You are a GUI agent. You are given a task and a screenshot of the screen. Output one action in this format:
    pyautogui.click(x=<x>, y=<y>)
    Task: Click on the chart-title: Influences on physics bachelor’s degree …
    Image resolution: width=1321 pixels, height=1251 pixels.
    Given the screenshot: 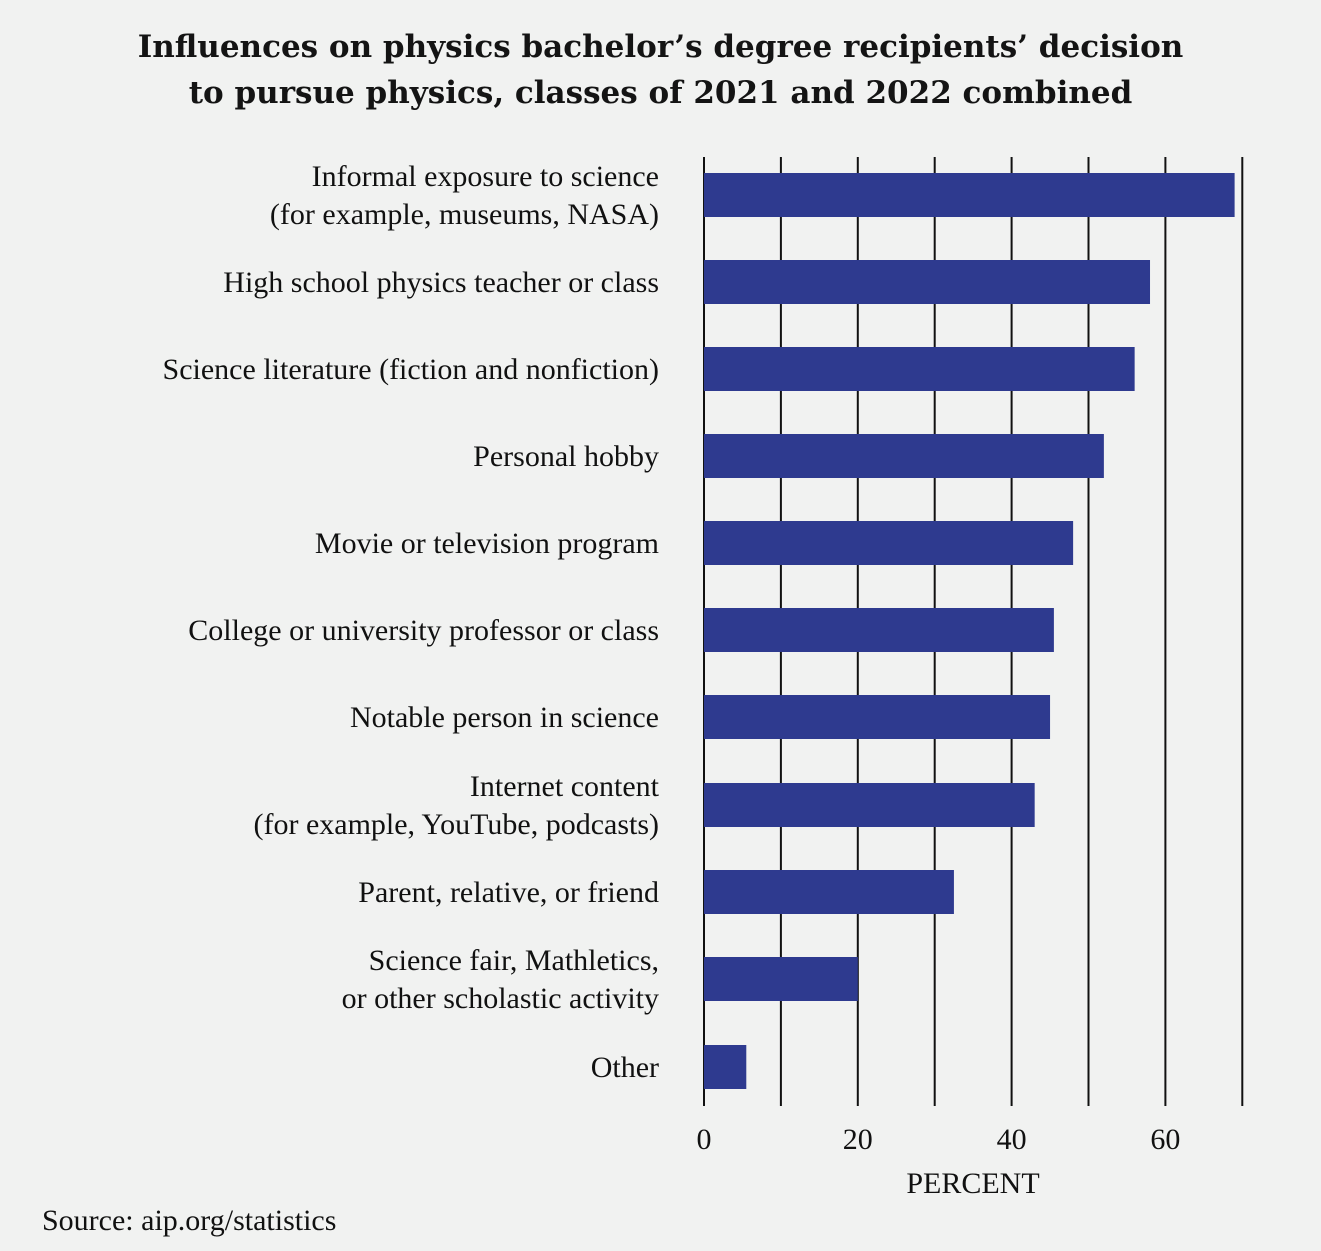 What is the action you would take?
    pyautogui.click(x=660, y=70)
    